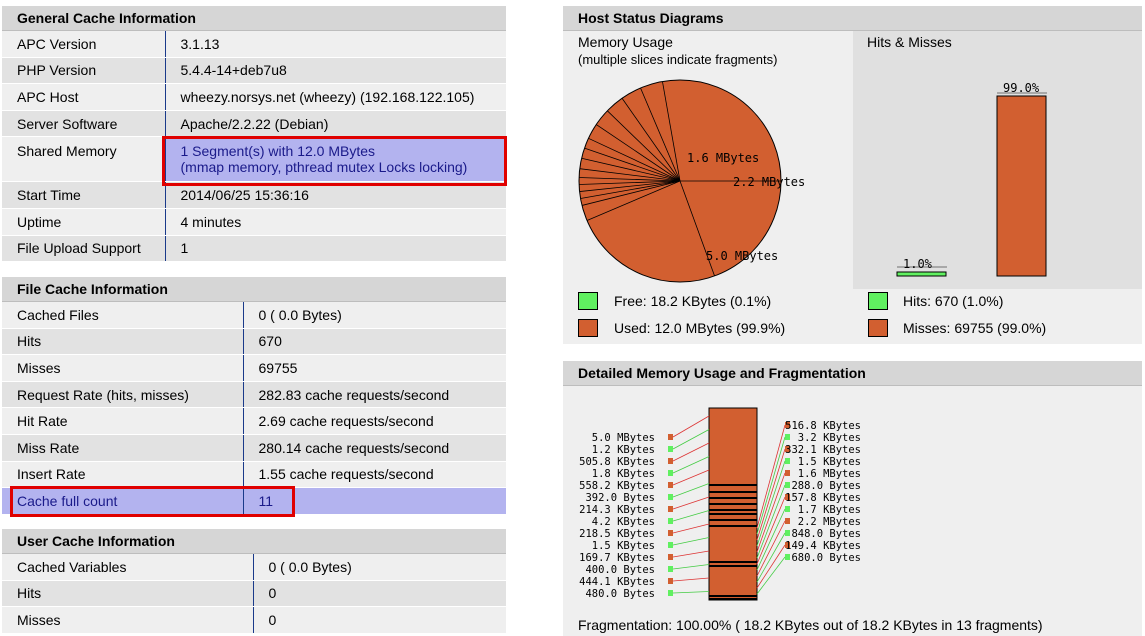 The image size is (1145, 636). Describe the element at coordinates (909, 42) in the screenshot. I see `hits-misses-title: Hits & Misses` at that location.